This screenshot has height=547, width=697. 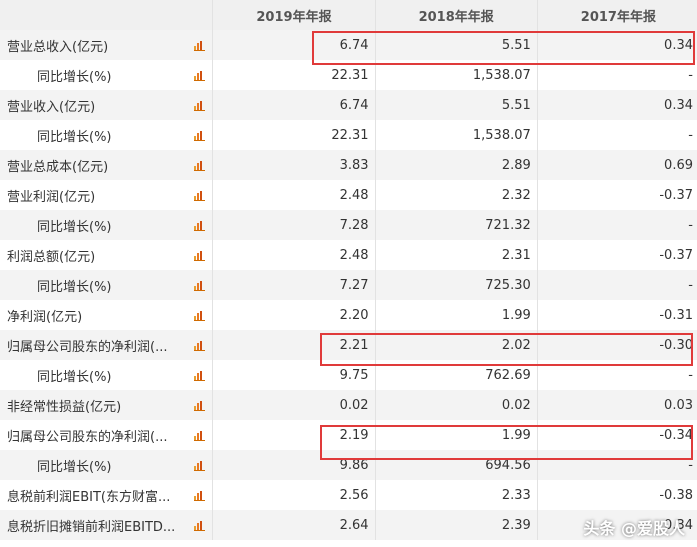 What do you see at coordinates (456, 465) in the screenshot?
I see `value-cell: 694.56` at bounding box center [456, 465].